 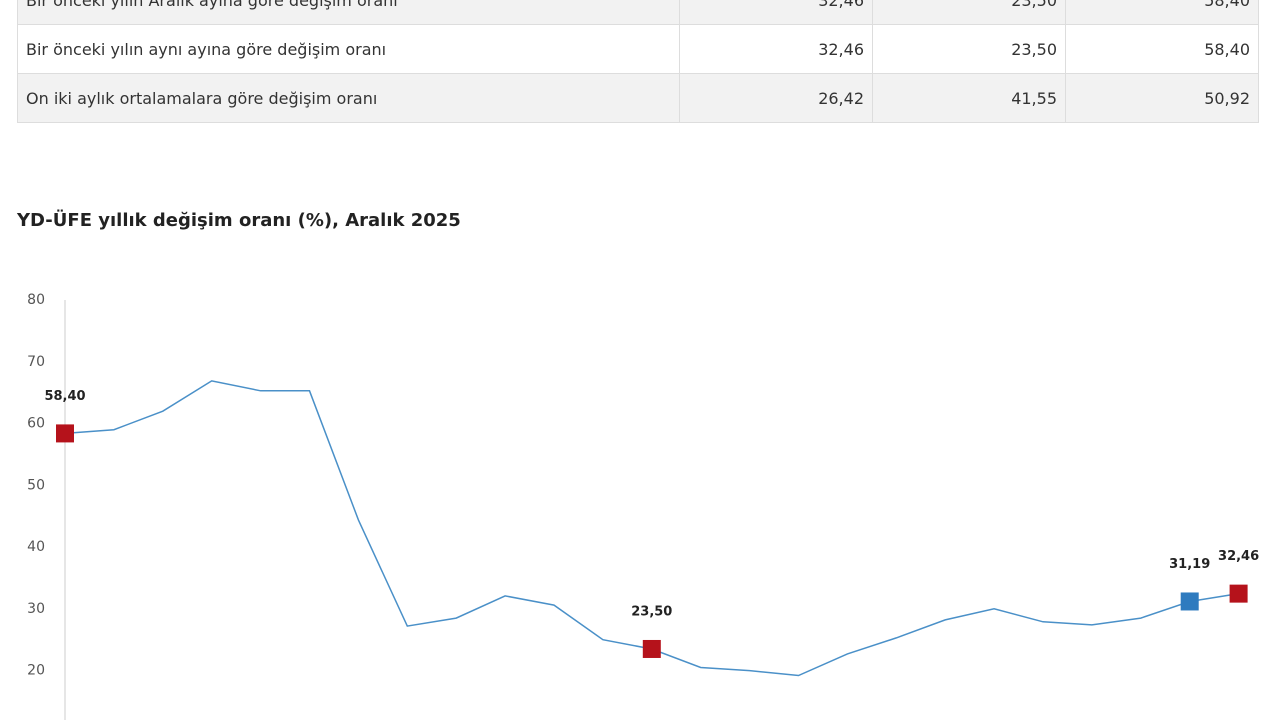 I want to click on y-tick-label: 80, so click(x=36, y=300).